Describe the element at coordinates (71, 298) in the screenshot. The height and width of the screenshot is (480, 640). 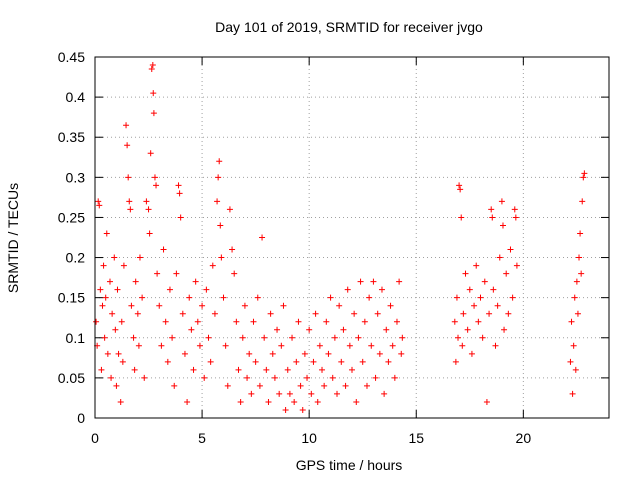
I see `y-tick-label: 0.15` at that location.